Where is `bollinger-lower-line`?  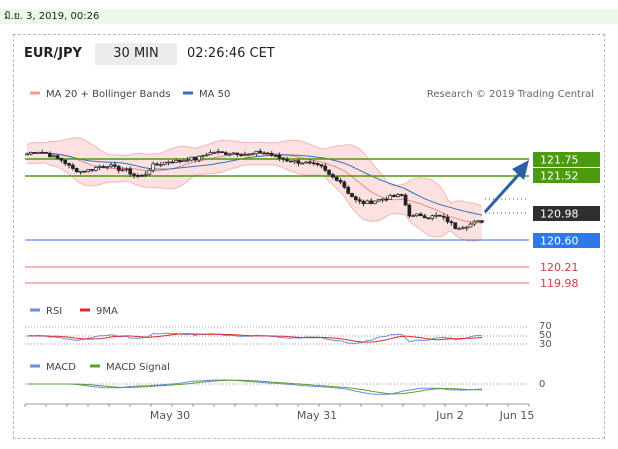
bollinger-lower-line is located at coordinates (254, 202).